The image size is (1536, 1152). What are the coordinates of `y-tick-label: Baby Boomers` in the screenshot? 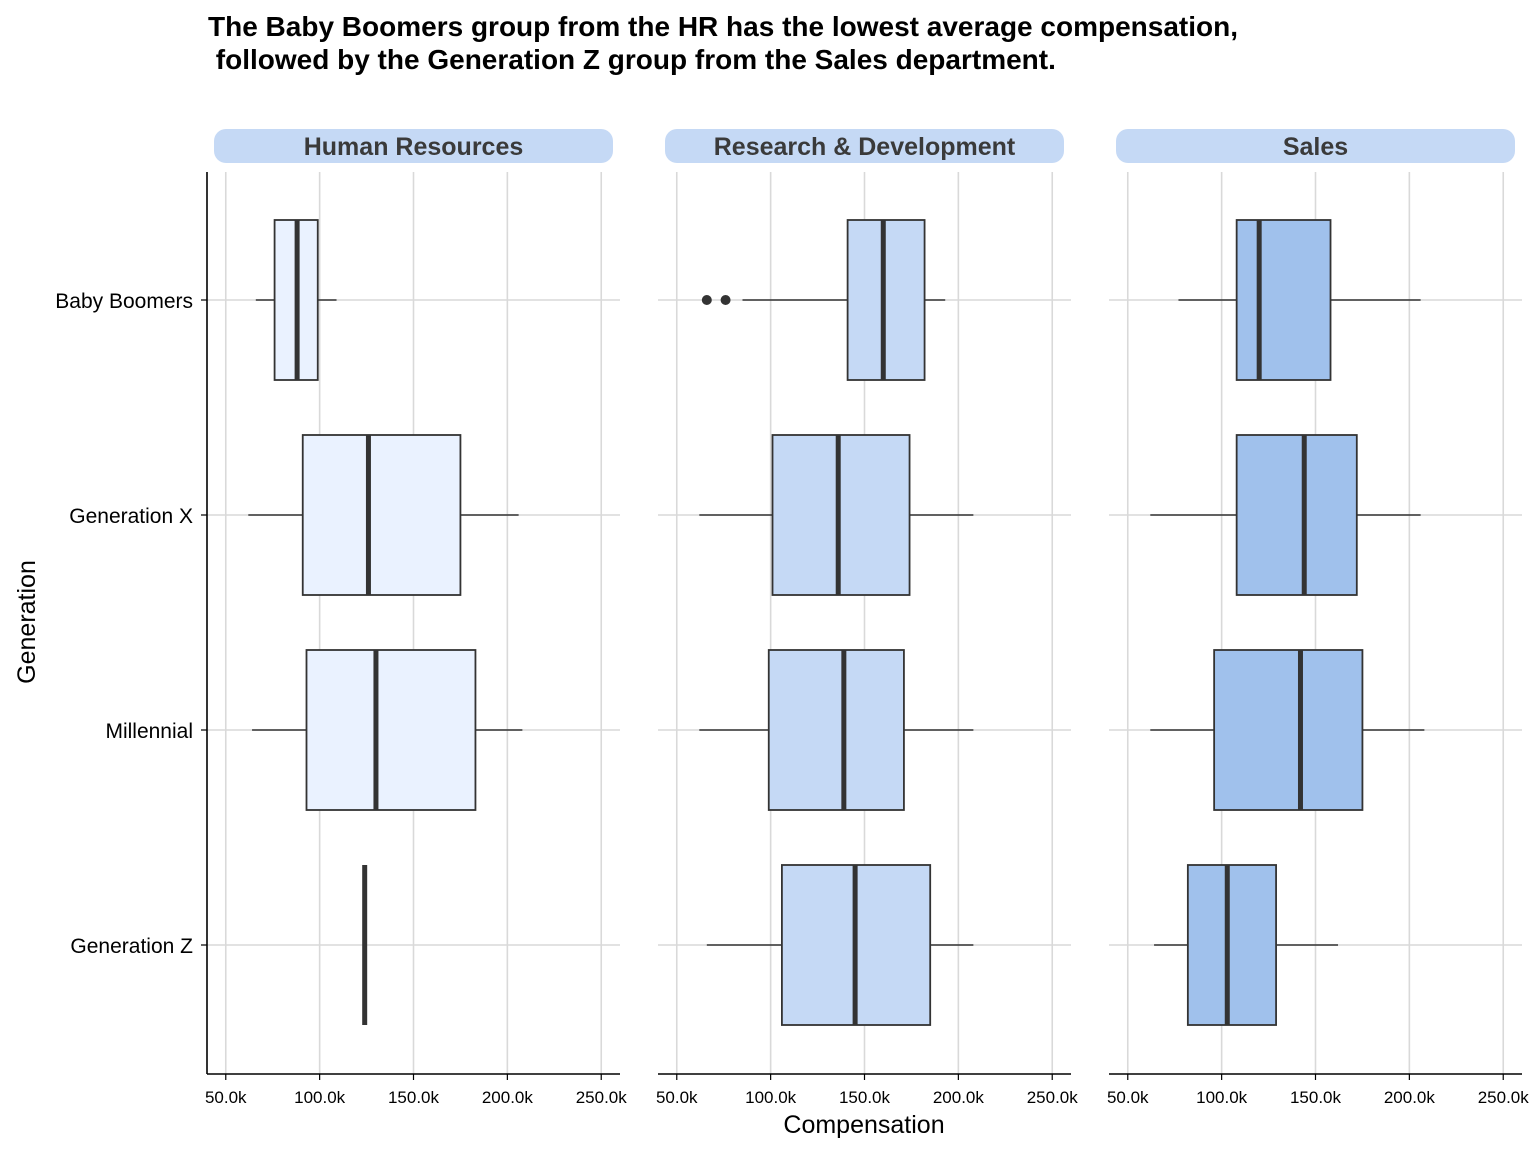 It's located at (124, 301).